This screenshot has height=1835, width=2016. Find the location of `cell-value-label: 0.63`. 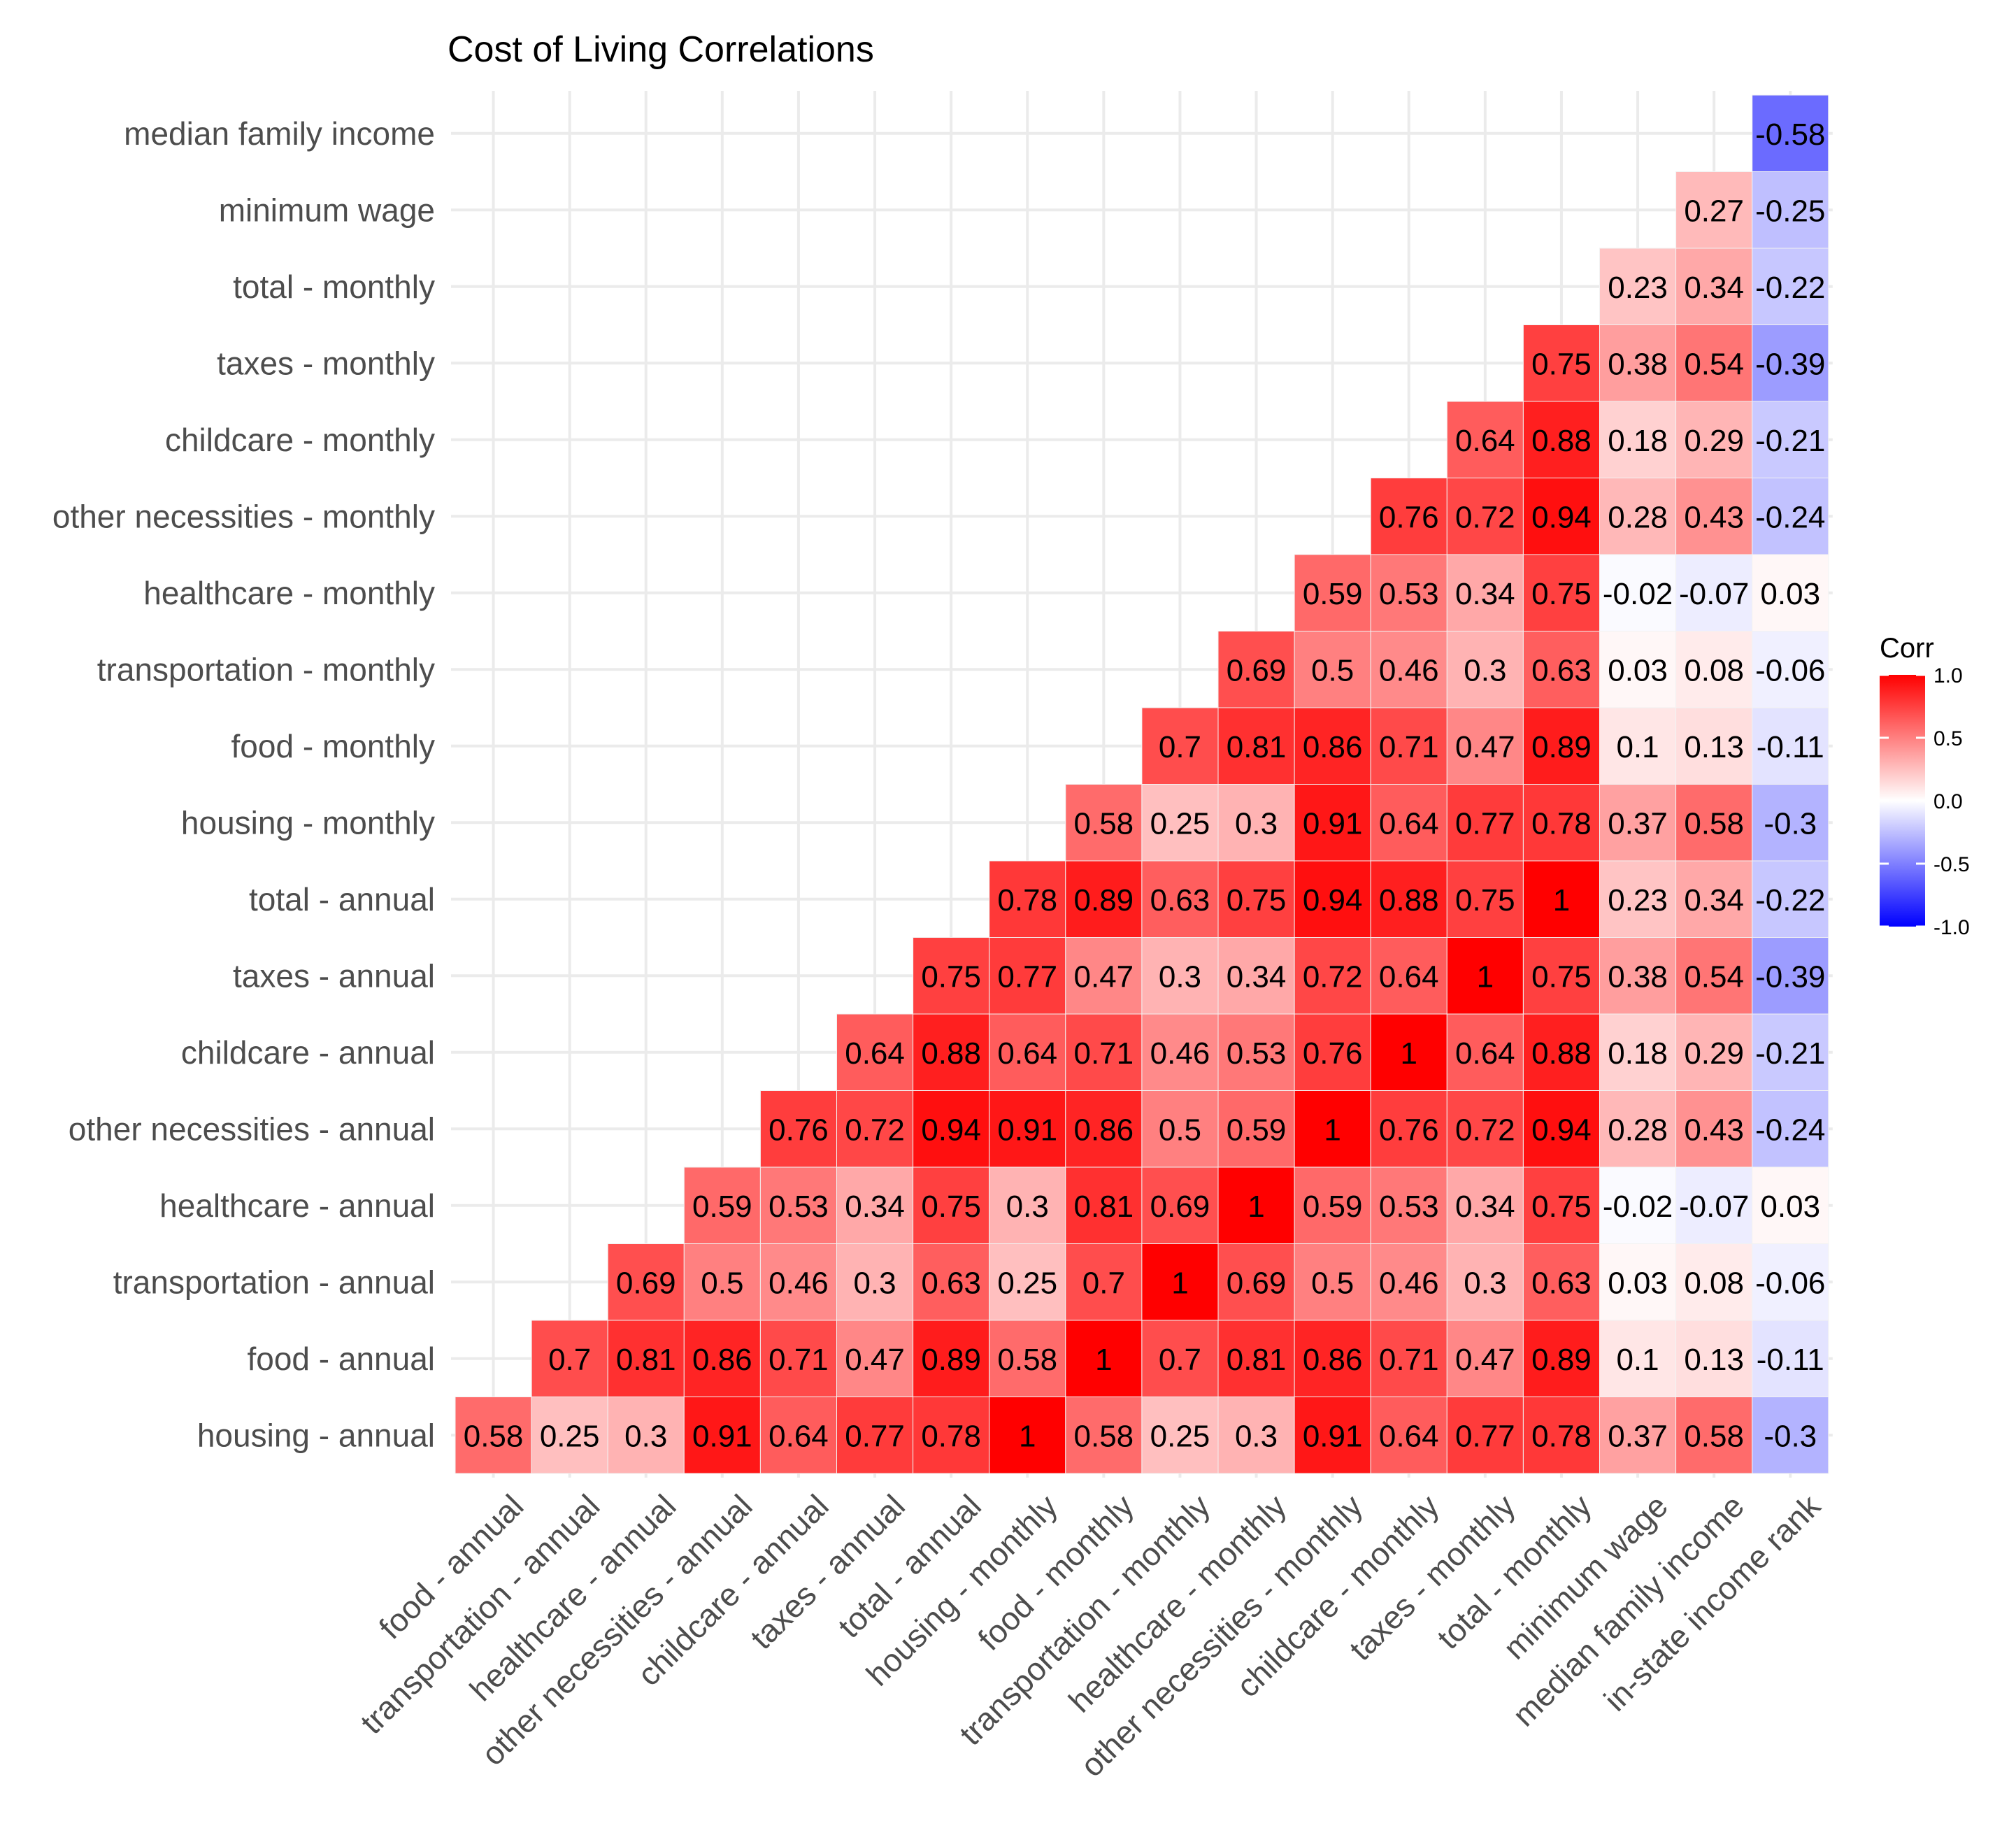

cell-value-label: 0.63 is located at coordinates (1561, 670).